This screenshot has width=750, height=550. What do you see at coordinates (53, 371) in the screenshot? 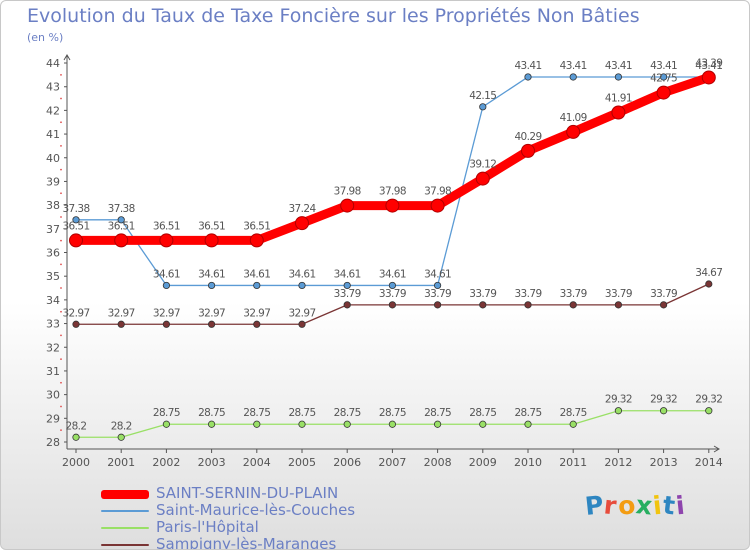
I see `y-tick-label: 31` at bounding box center [53, 371].